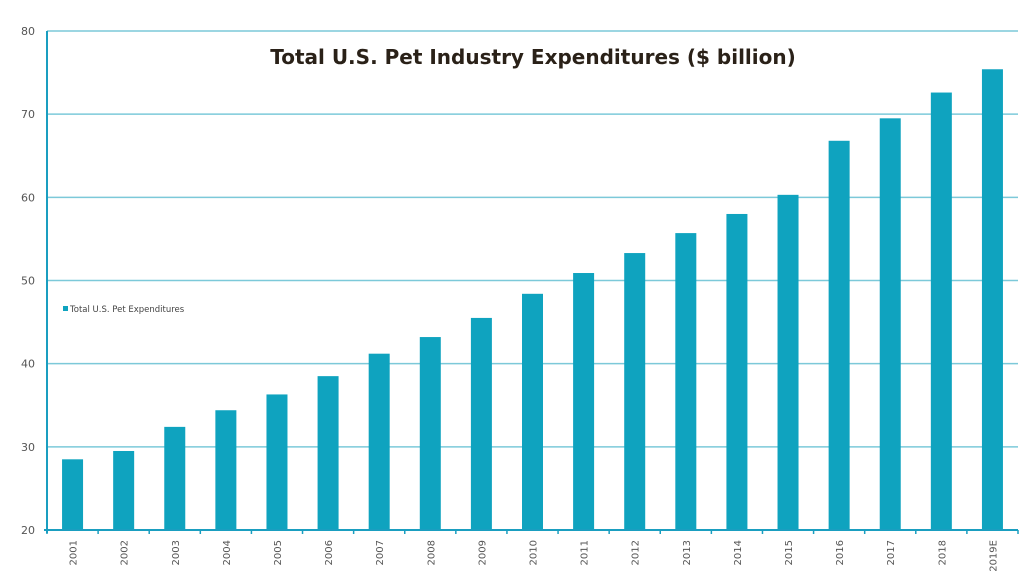 The width and height of the screenshot is (1024, 582). Describe the element at coordinates (379, 441) in the screenshot. I see `bar-2007` at that location.